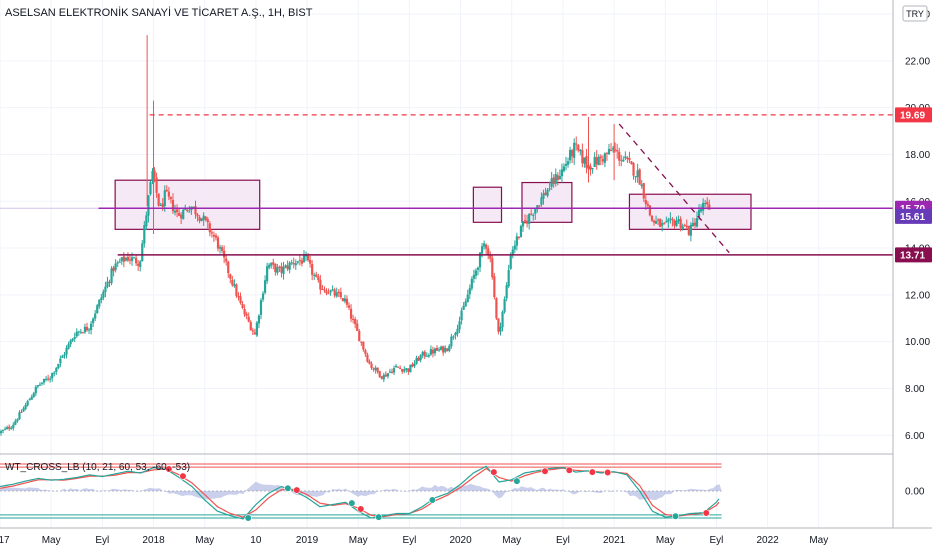  Describe the element at coordinates (767, 540) in the screenshot. I see `time-tick-label: 2022` at that location.